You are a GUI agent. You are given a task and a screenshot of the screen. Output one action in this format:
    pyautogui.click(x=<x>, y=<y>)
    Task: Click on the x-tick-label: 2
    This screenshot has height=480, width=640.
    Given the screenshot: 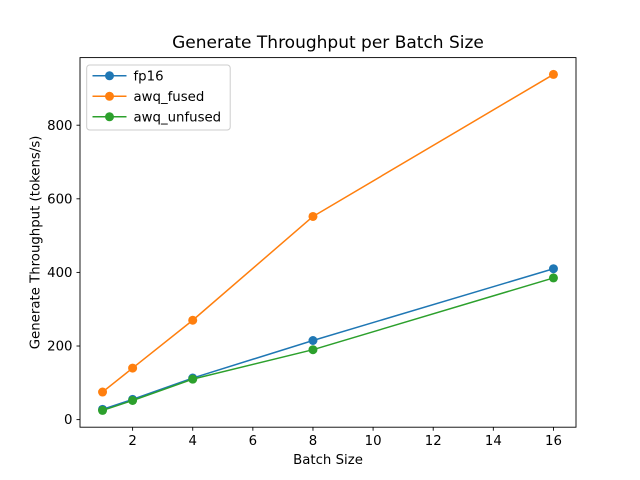 What is the action you would take?
    pyautogui.click(x=132, y=441)
    